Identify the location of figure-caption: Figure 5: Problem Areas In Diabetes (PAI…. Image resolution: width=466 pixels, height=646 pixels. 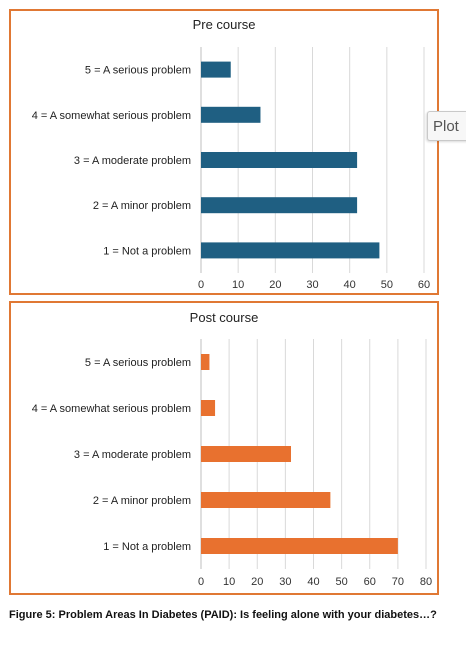
(223, 615).